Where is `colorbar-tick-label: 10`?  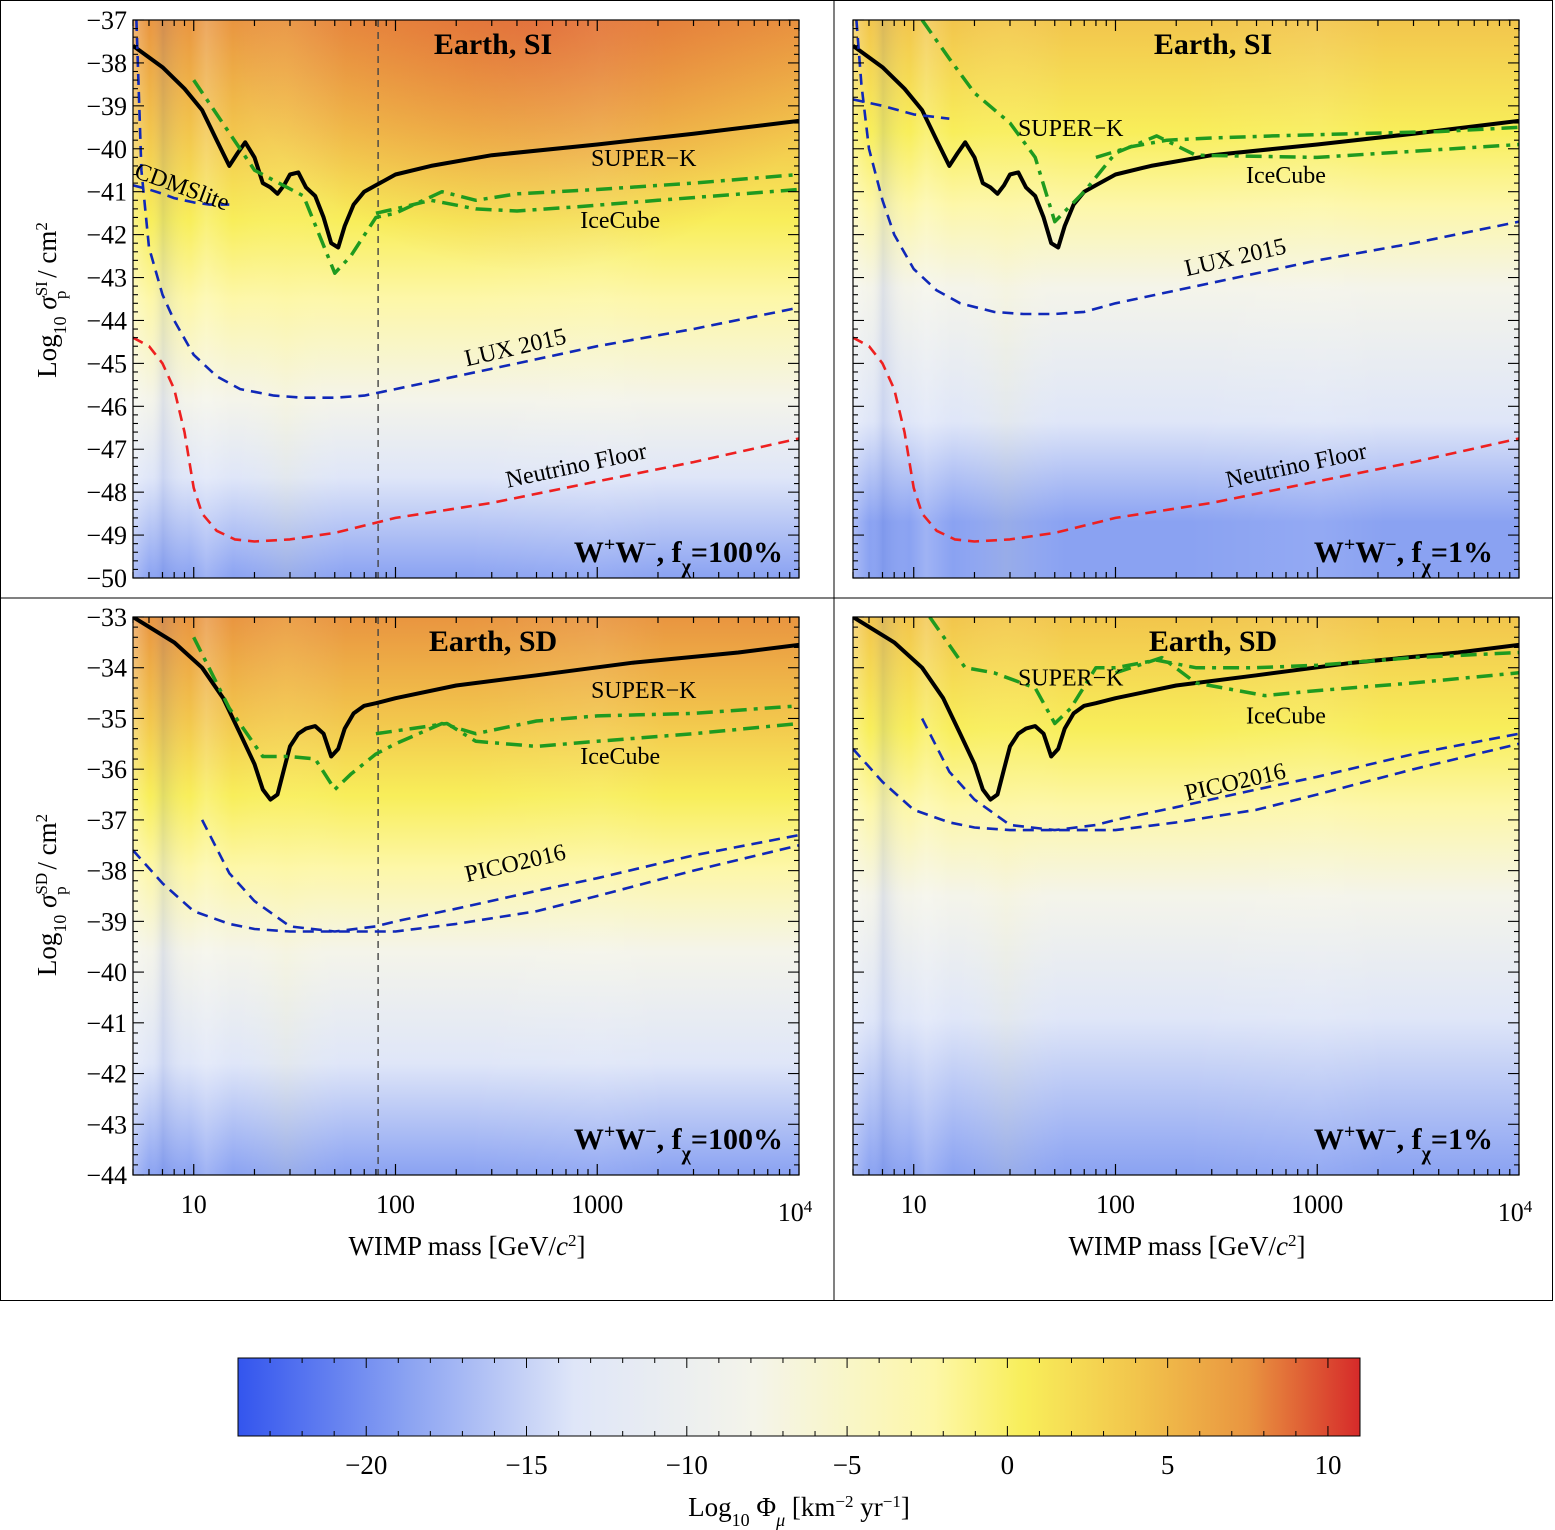
colorbar-tick-label: 10 is located at coordinates (1327, 1465).